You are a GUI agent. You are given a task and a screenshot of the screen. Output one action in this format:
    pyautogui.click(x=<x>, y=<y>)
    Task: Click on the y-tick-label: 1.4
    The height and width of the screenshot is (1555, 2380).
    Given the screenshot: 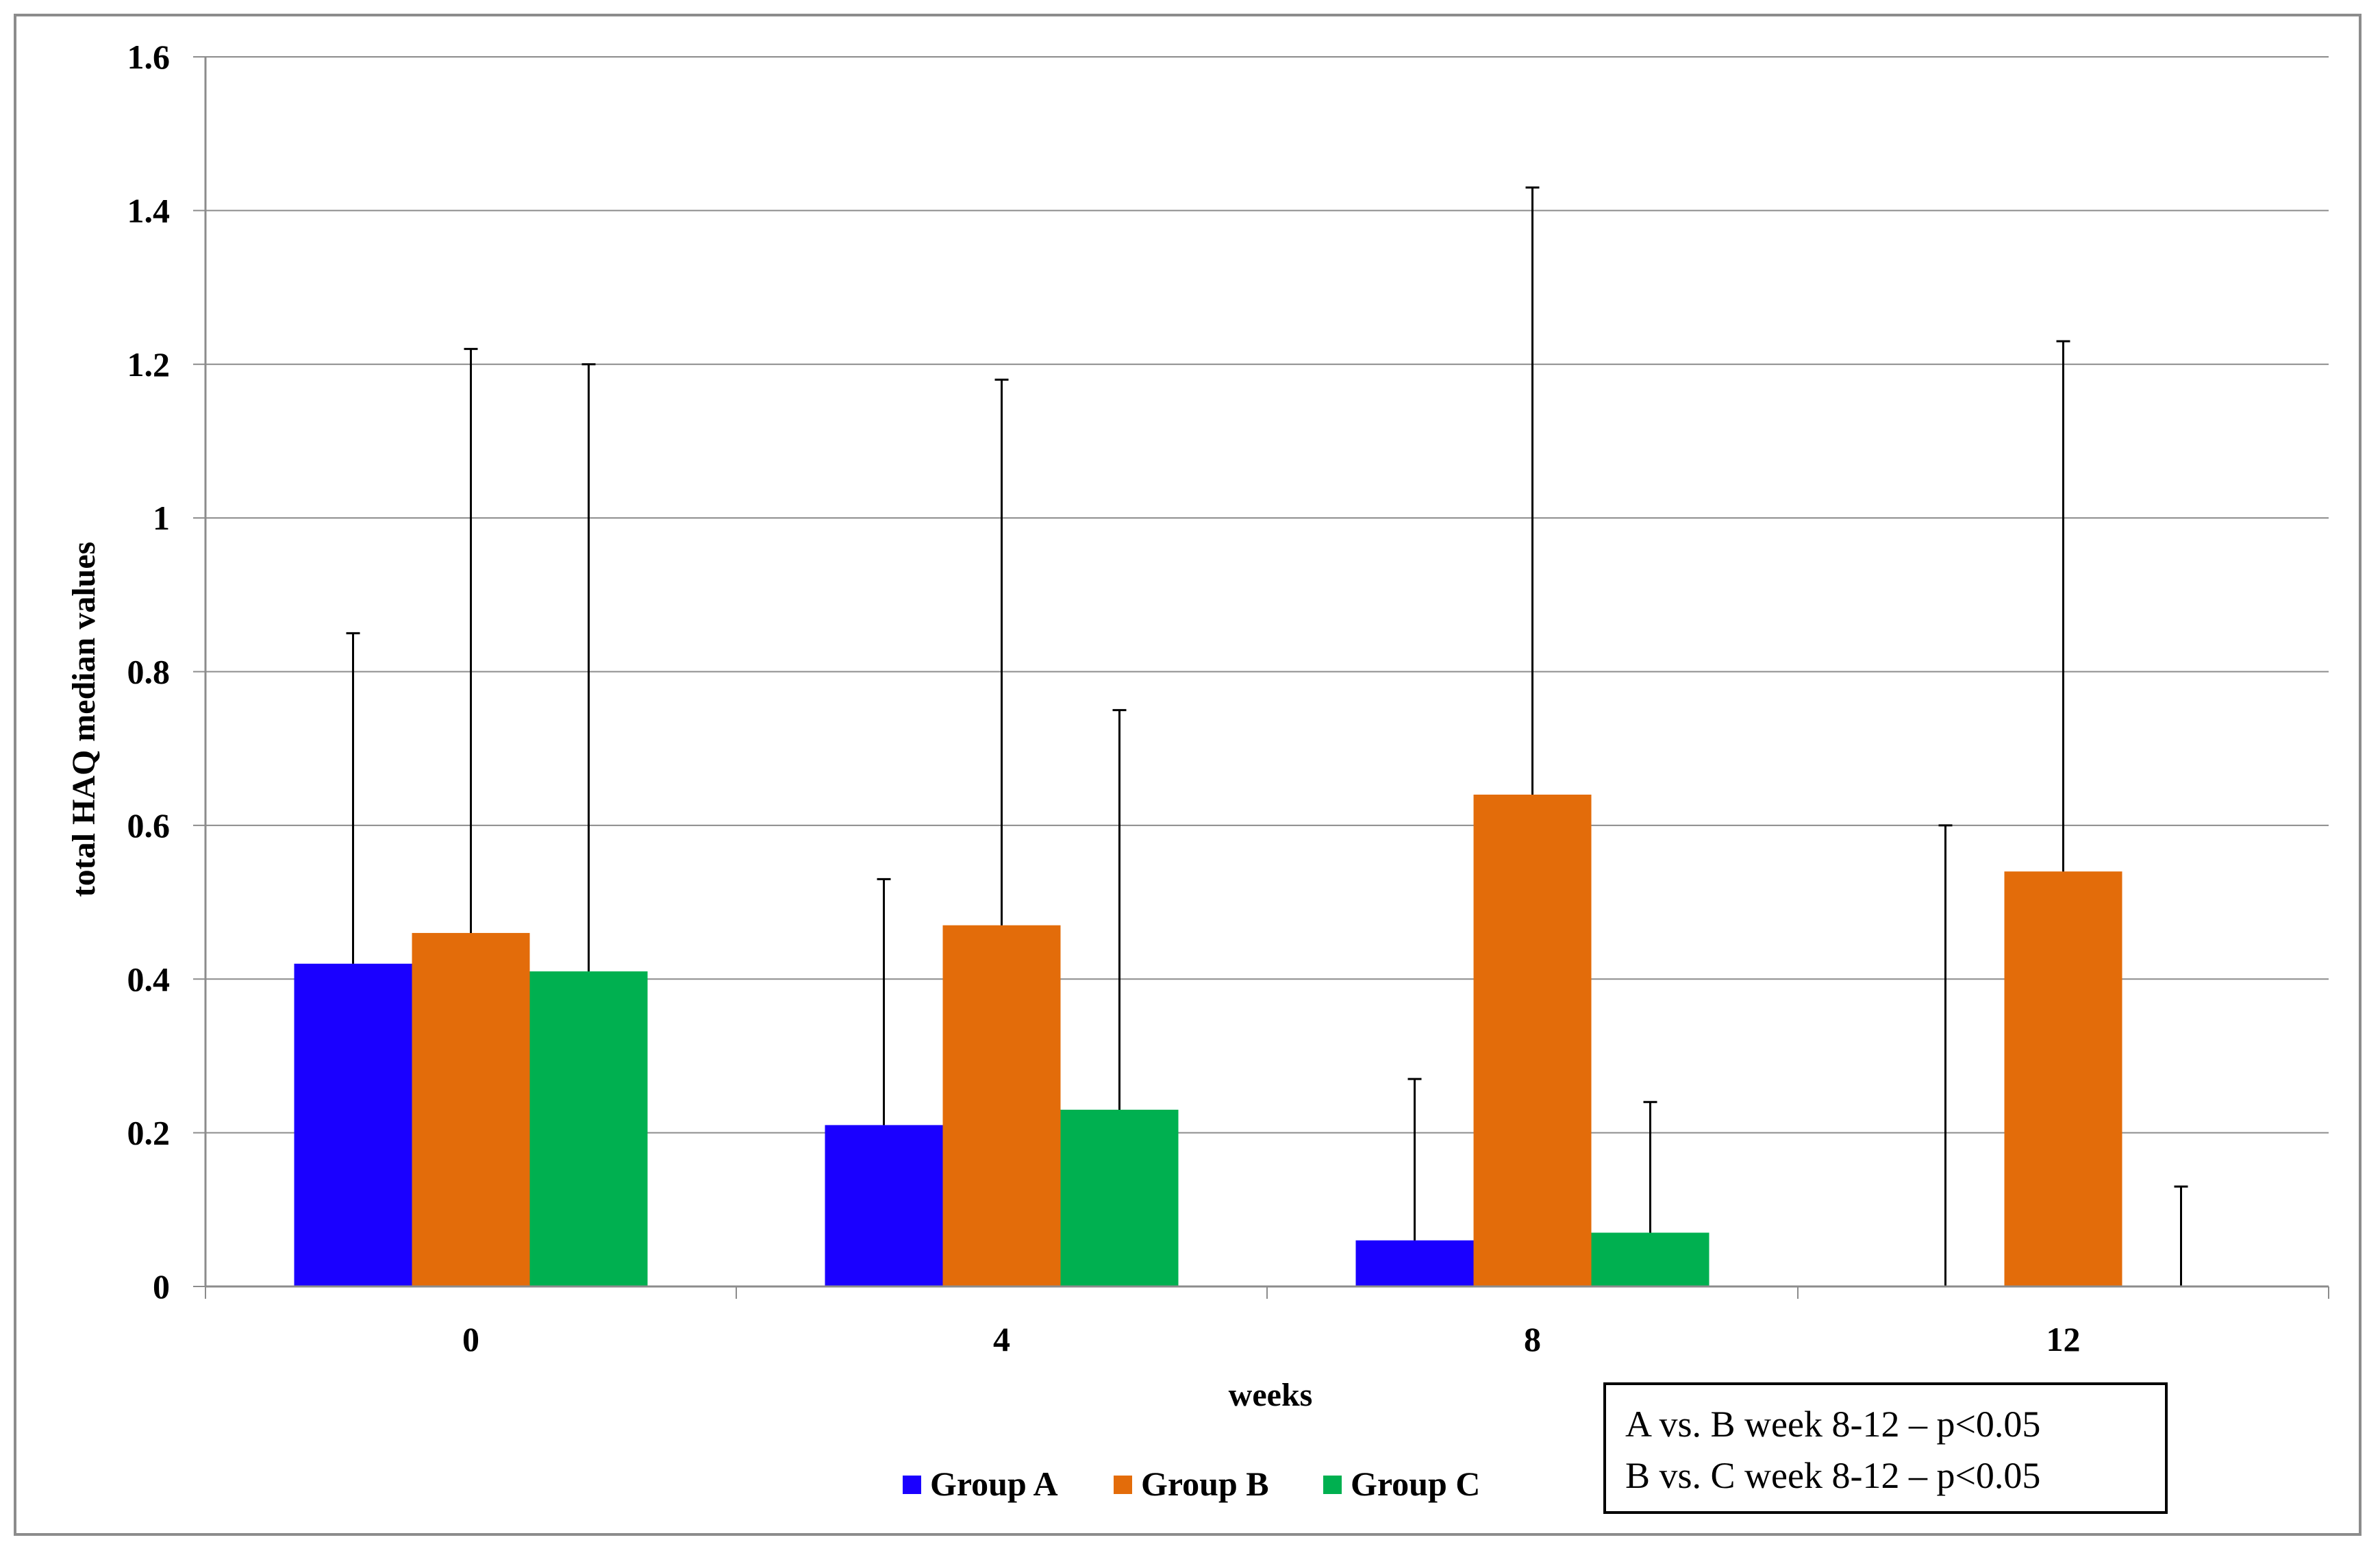 What is the action you would take?
    pyautogui.click(x=149, y=210)
    